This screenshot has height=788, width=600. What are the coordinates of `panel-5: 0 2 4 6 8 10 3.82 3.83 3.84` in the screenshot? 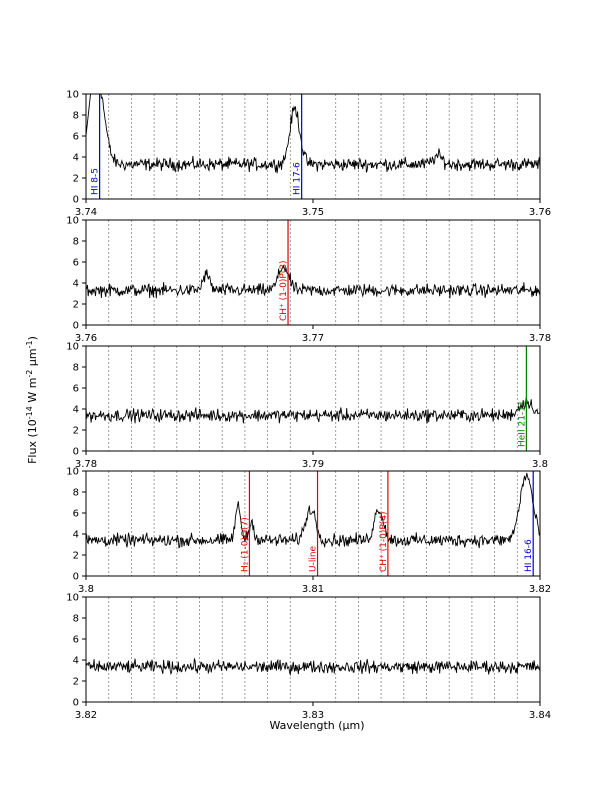 It's located at (308, 657).